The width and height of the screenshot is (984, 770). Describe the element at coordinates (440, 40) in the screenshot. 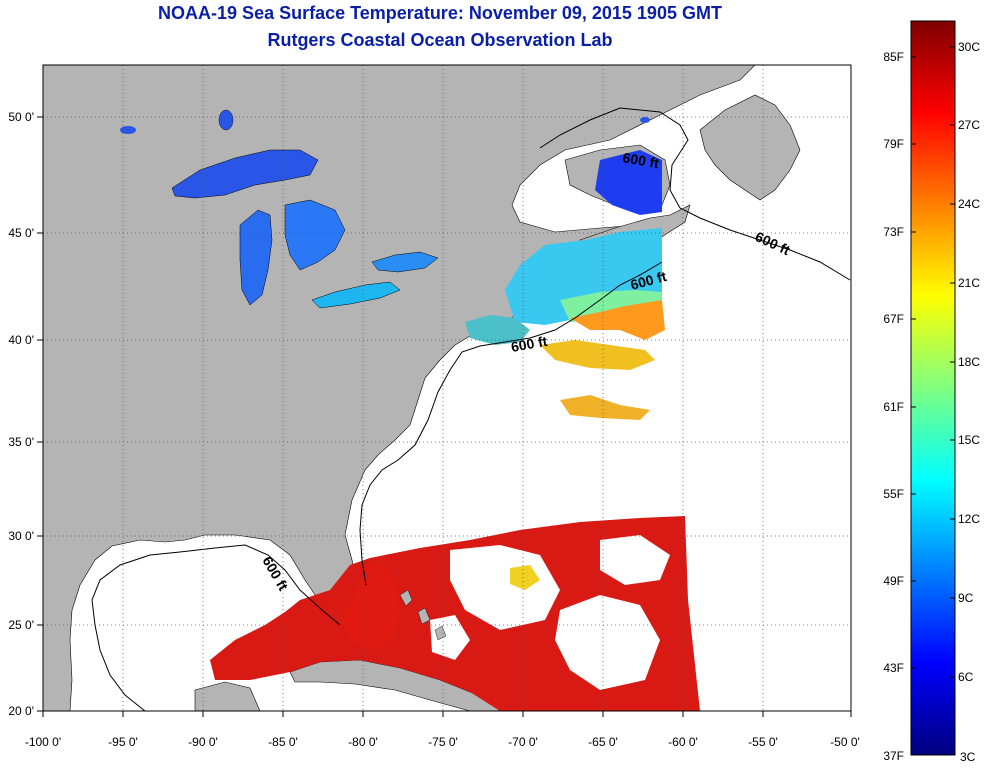

I see `map-subtitle: Rutgers Coastal Ocean Observation Lab` at that location.